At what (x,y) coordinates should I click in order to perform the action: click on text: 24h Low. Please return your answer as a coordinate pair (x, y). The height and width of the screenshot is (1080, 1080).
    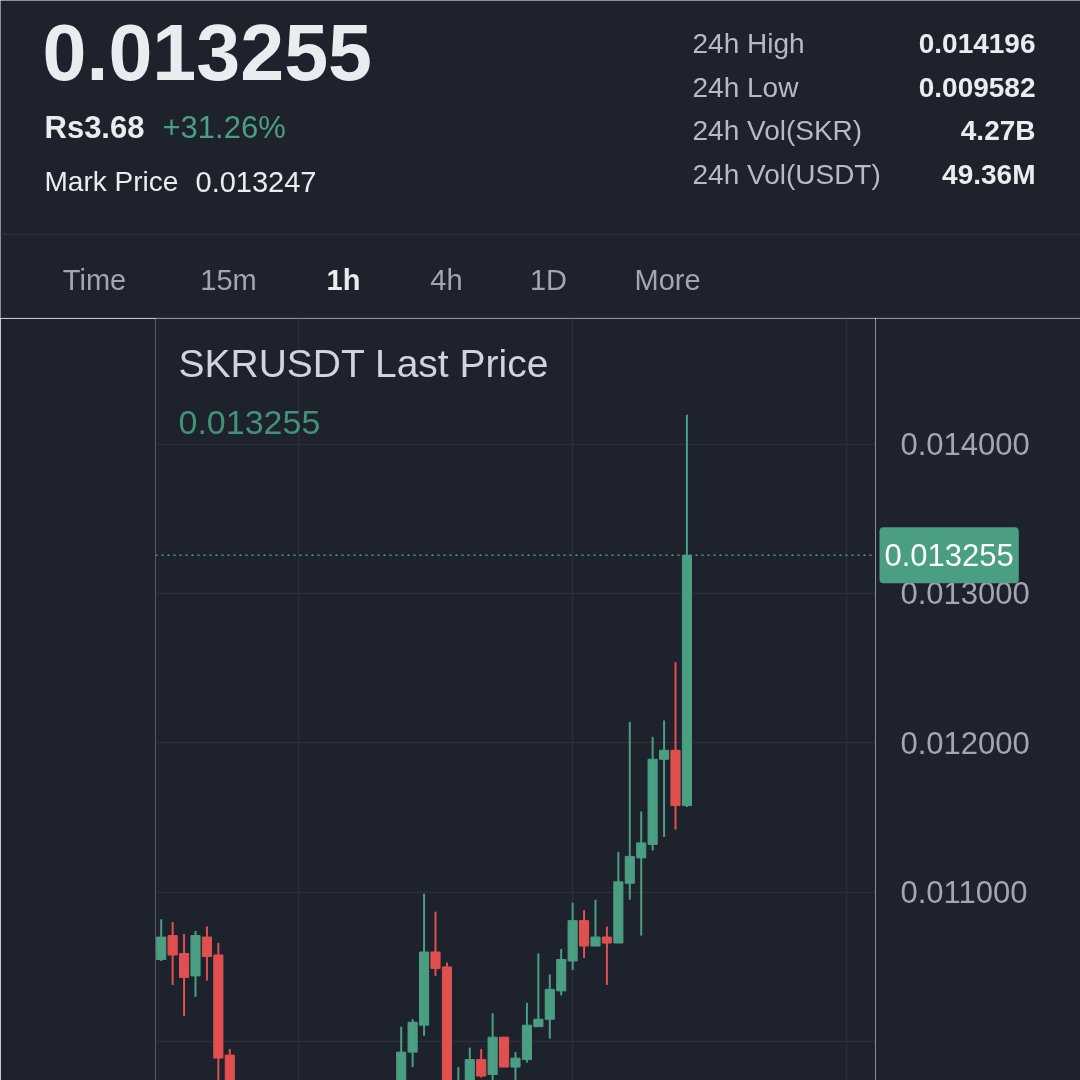
    Looking at the image, I should click on (746, 87).